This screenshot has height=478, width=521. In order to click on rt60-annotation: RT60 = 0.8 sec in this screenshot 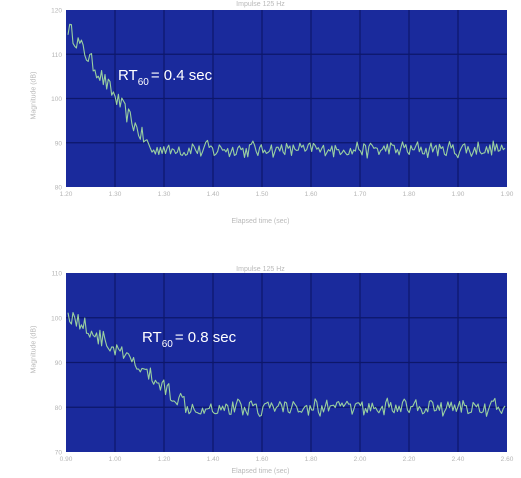, I will do `click(189, 339)`.